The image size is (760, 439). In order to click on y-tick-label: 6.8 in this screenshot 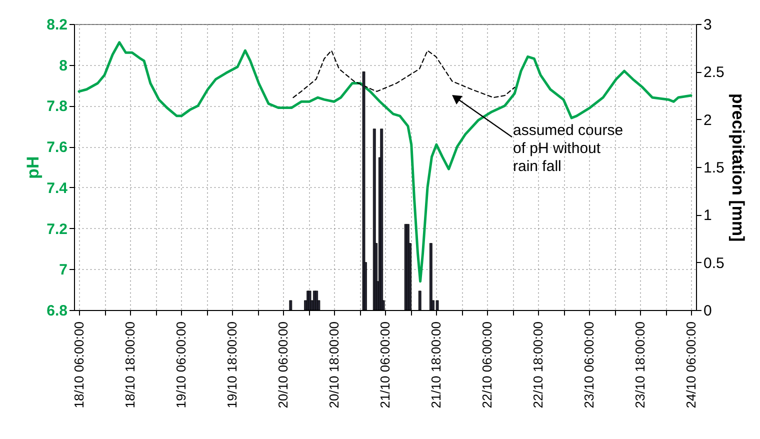, I will do `click(57, 311)`.